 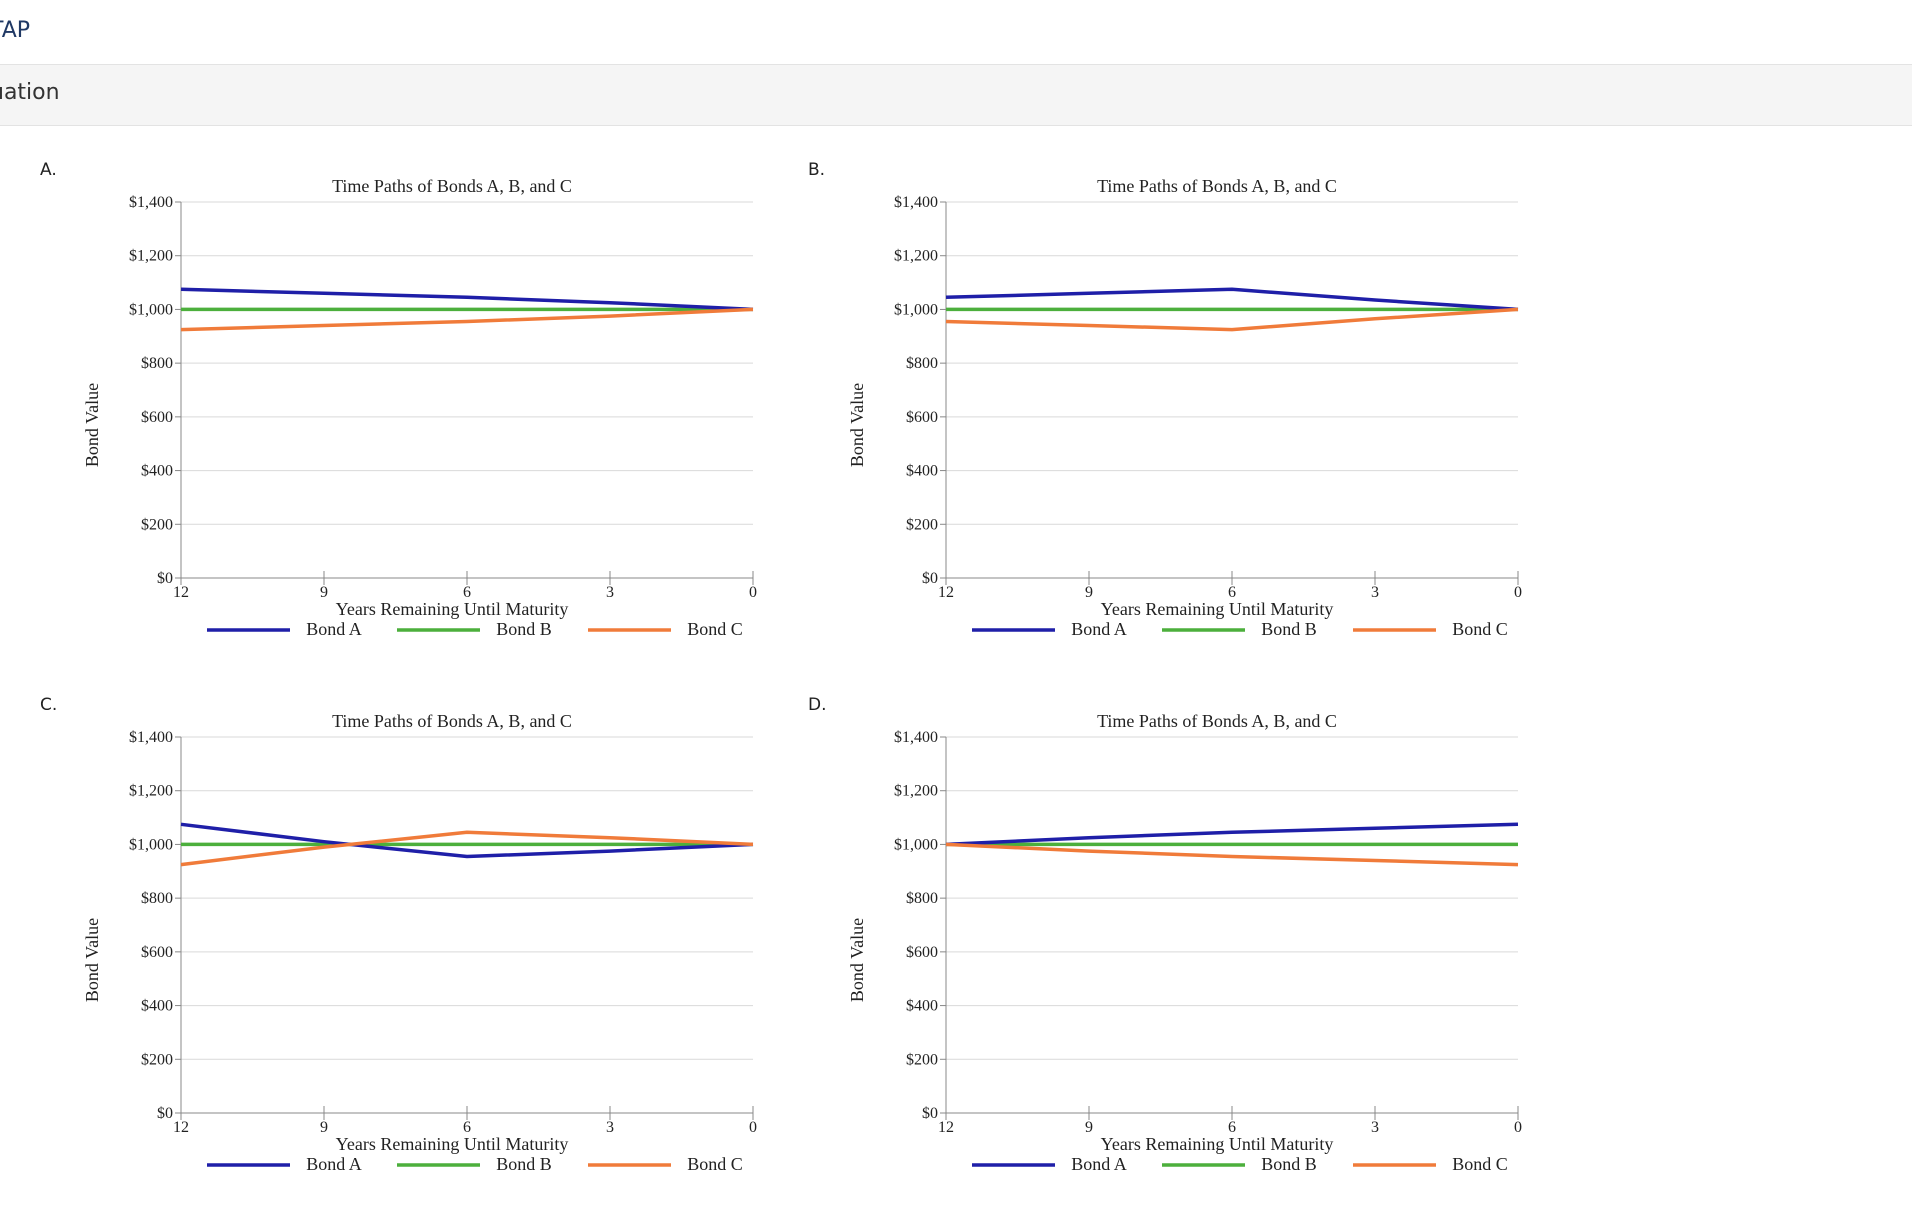 I want to click on app-title: TAP, so click(x=15, y=30).